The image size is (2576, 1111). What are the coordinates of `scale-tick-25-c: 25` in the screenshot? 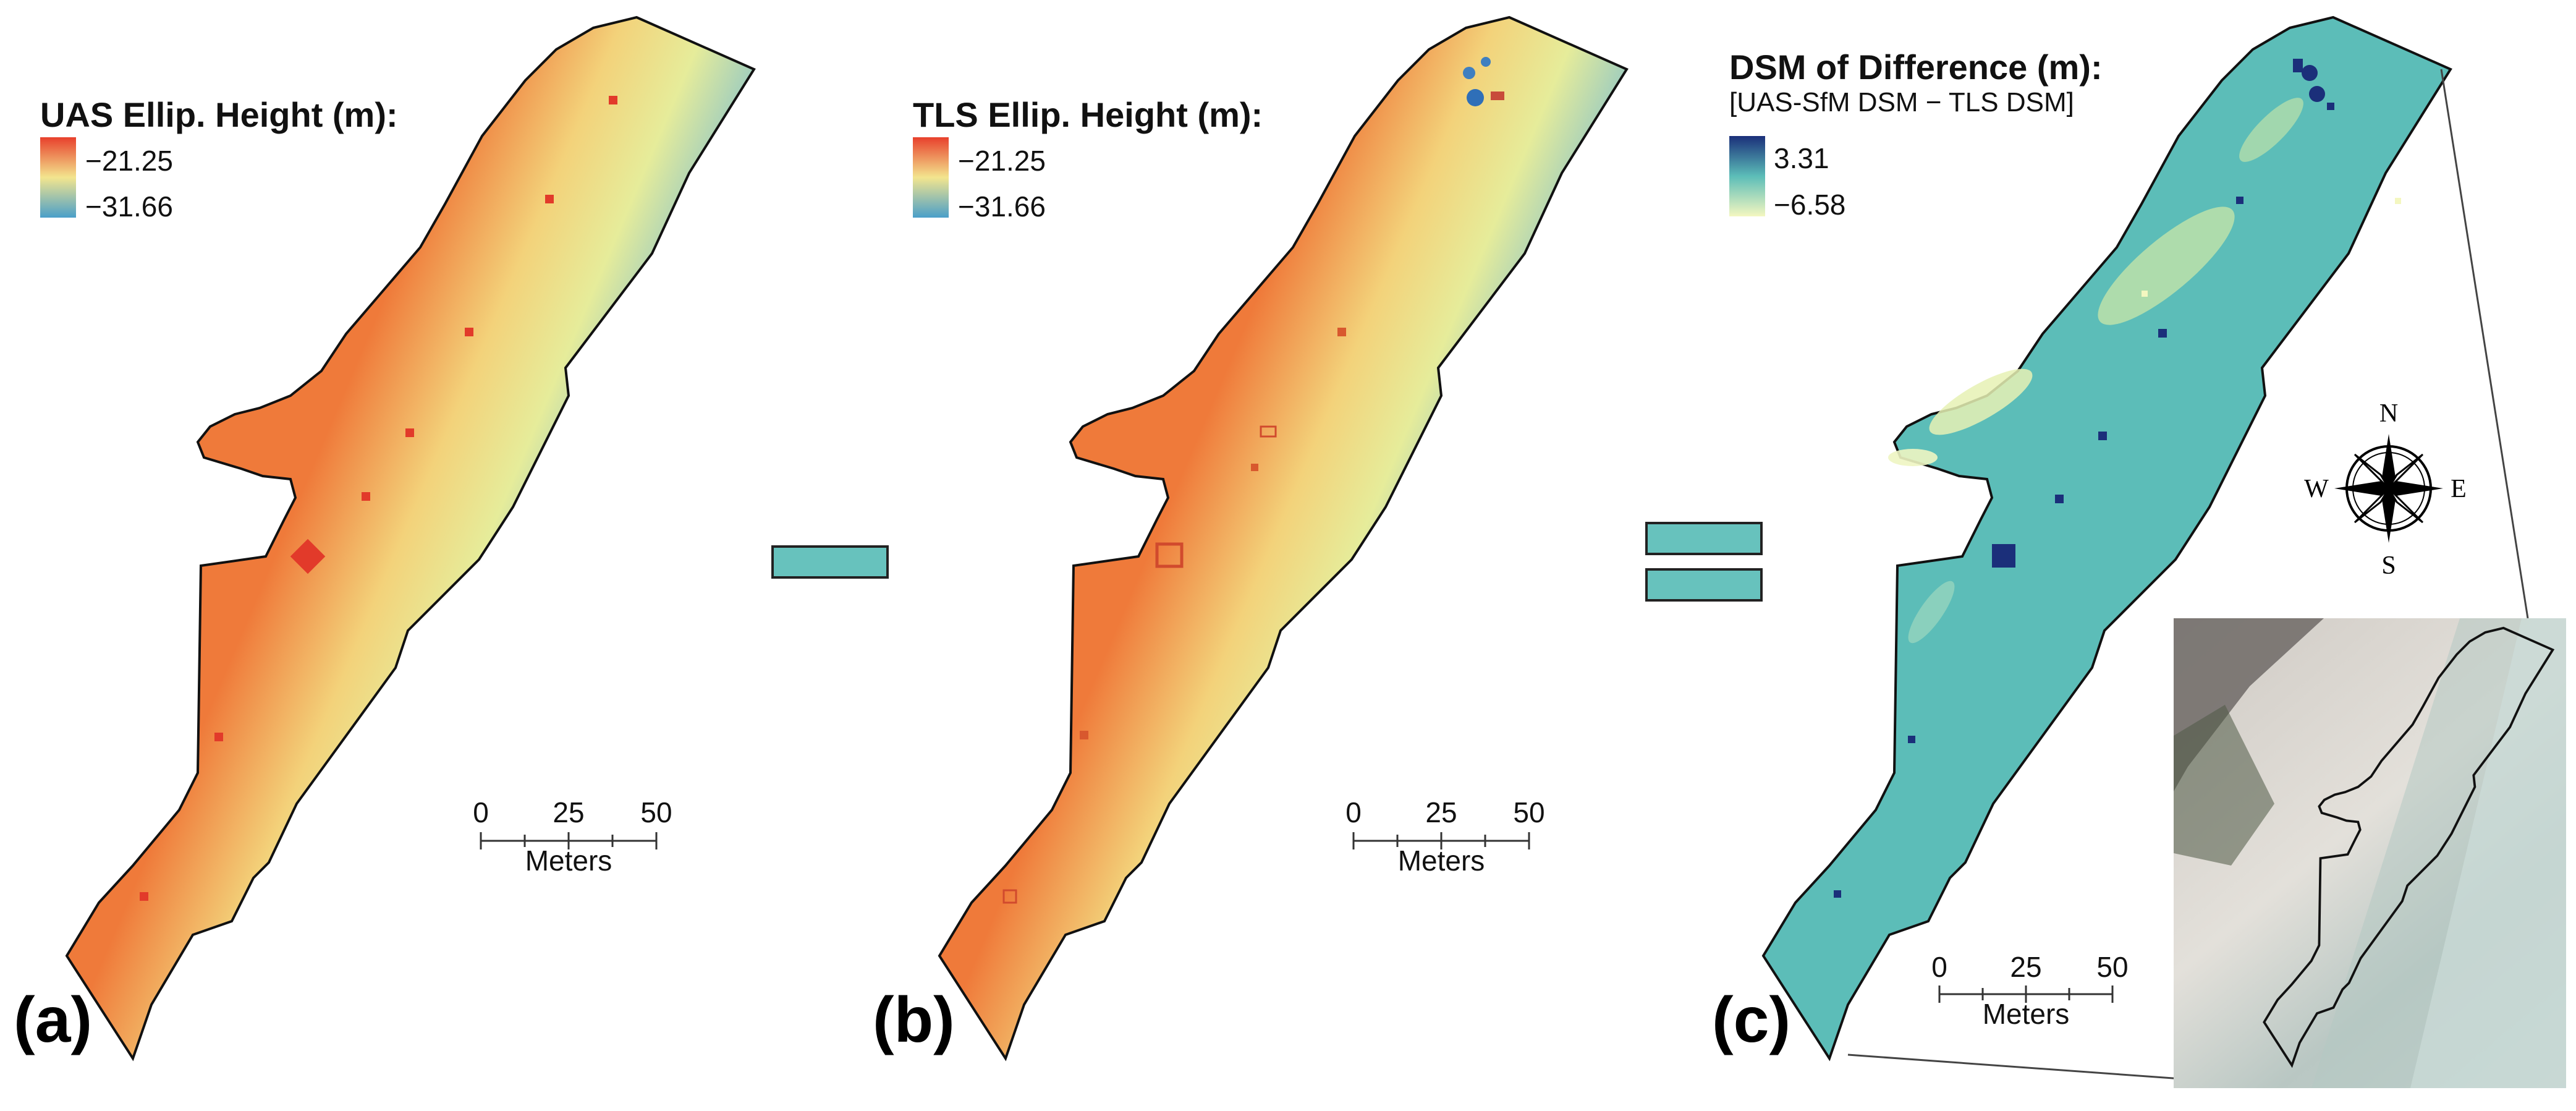 It's located at (2025, 967).